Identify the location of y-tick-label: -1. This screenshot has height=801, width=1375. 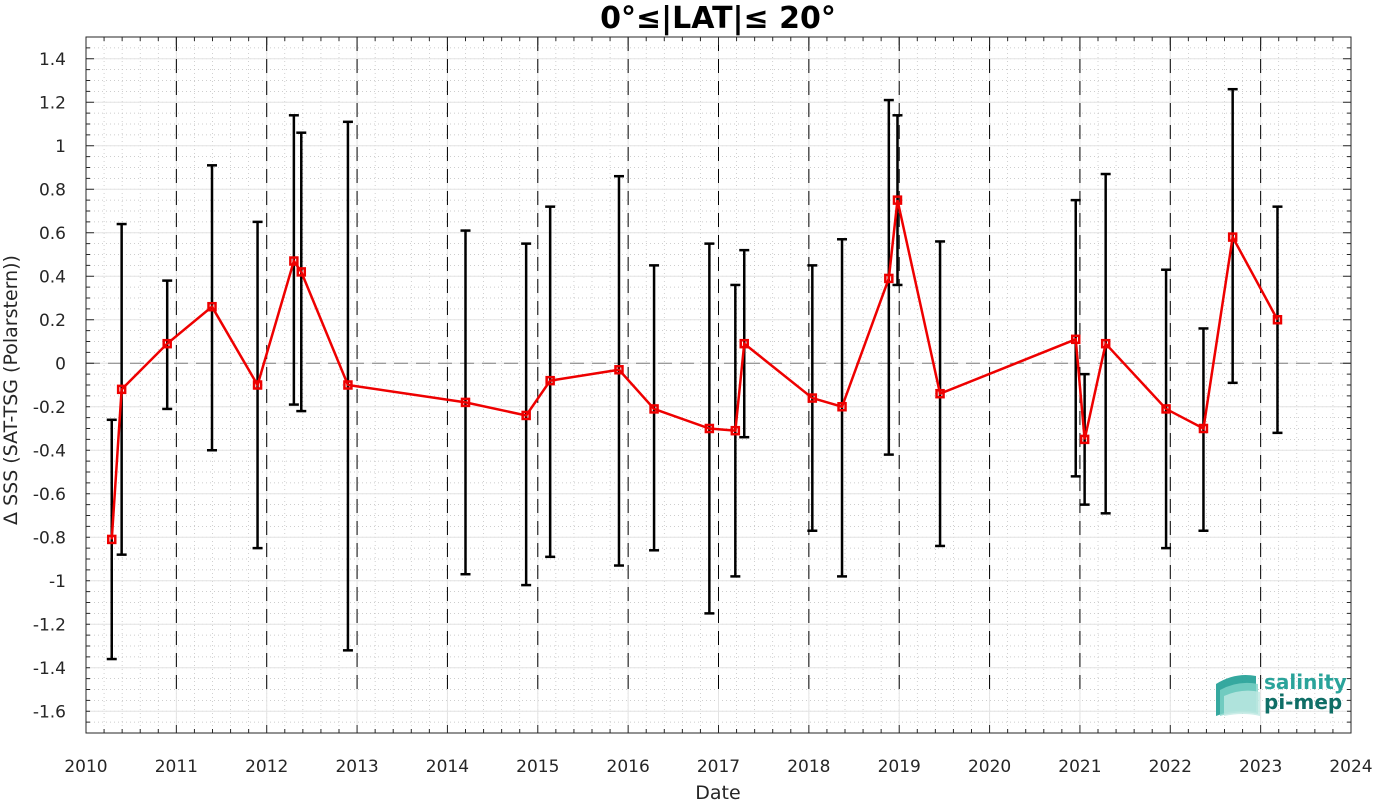
(57, 582).